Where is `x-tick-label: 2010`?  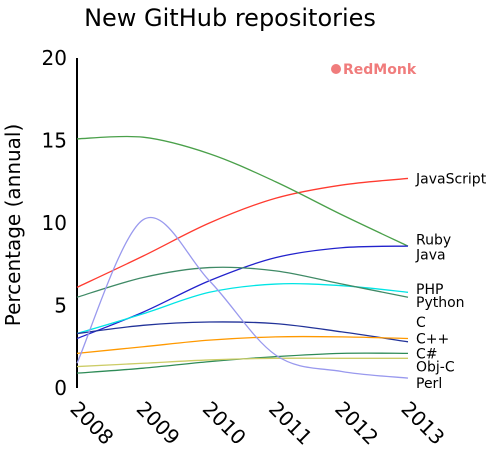
x-tick-label: 2010 is located at coordinates (224, 423).